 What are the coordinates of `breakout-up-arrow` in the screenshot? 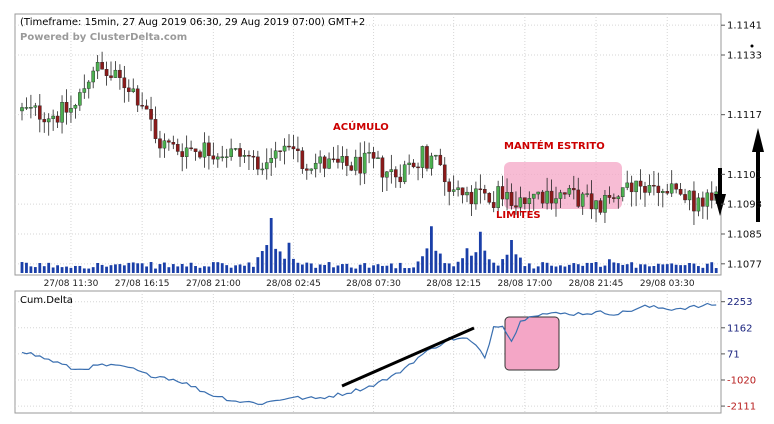 It's located at (758, 175).